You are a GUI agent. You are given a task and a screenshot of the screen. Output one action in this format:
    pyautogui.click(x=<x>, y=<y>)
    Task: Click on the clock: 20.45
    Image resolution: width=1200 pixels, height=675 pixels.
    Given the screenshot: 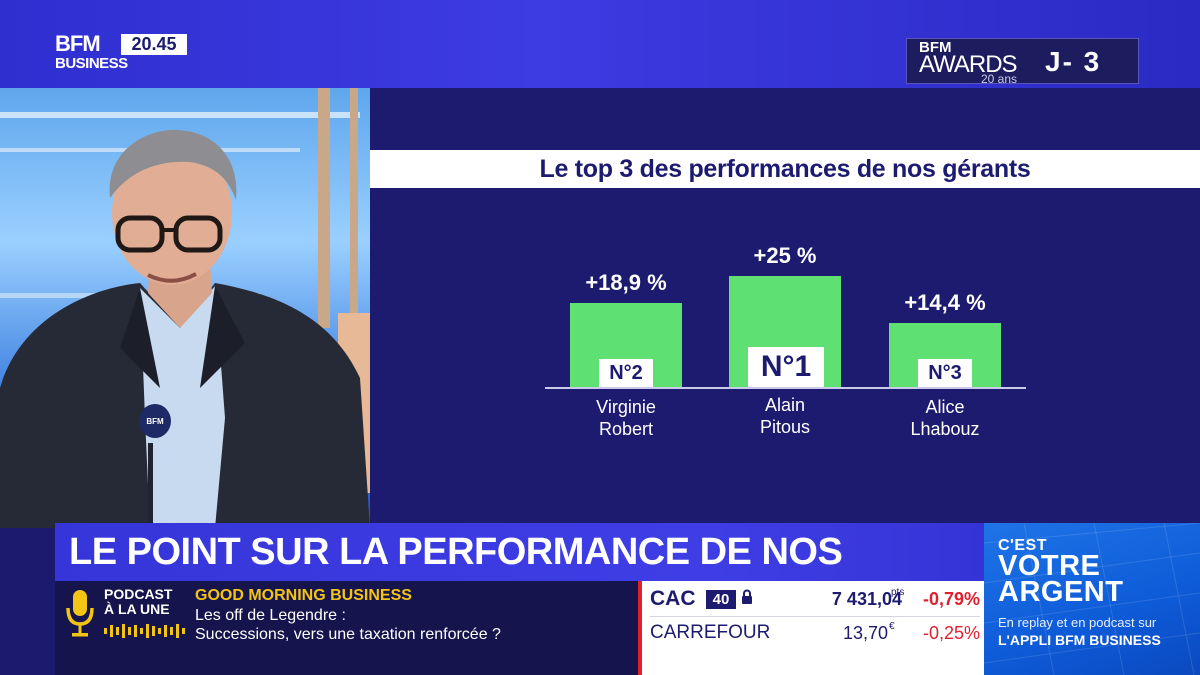 What is the action you would take?
    pyautogui.click(x=154, y=44)
    